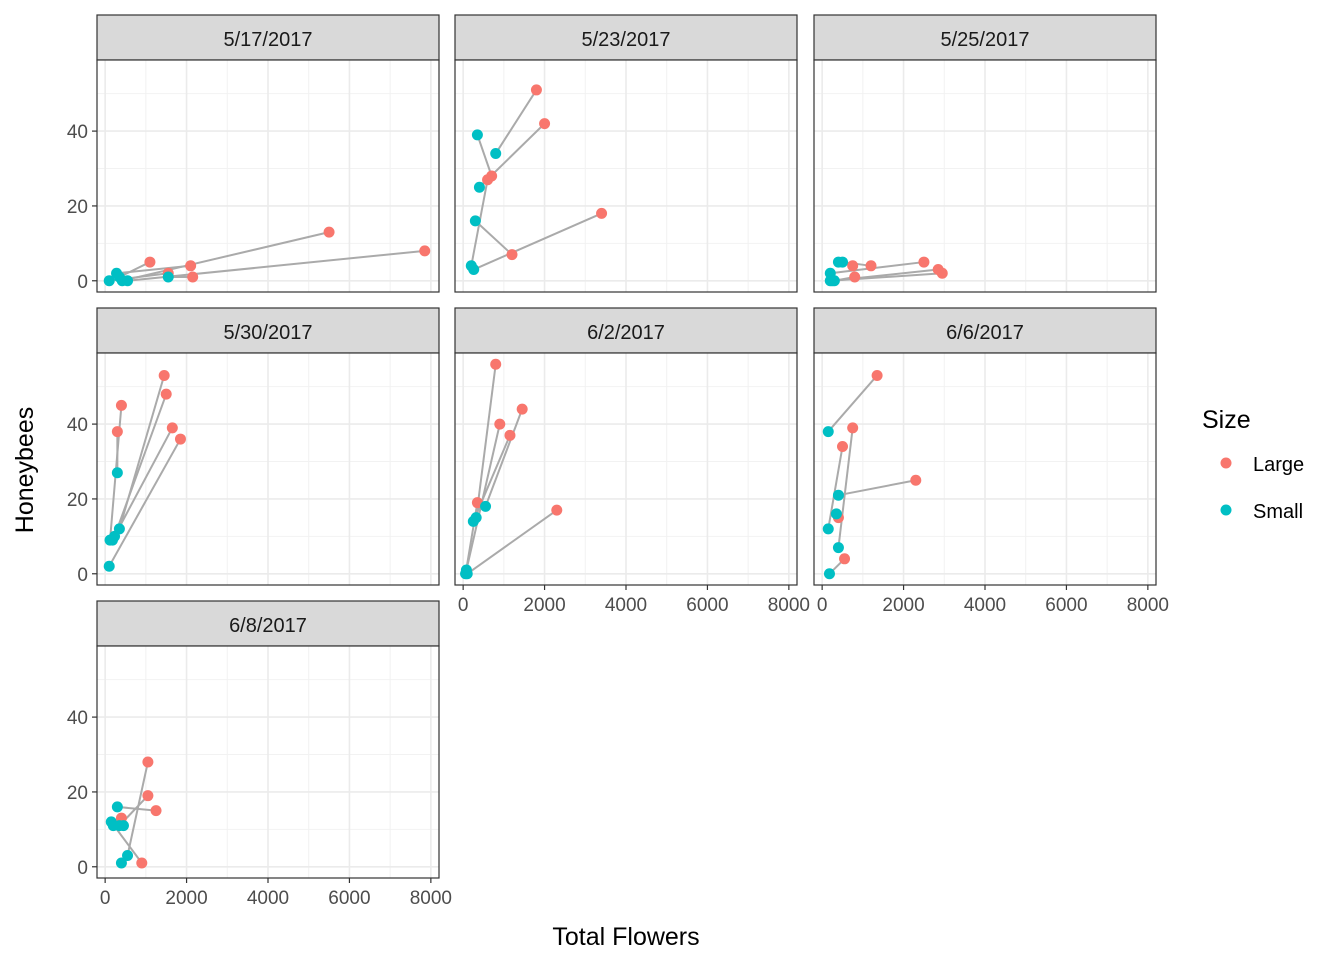  What do you see at coordinates (253, 153) in the screenshot?
I see `panel-1: 5/17/2017 0 20 40` at bounding box center [253, 153].